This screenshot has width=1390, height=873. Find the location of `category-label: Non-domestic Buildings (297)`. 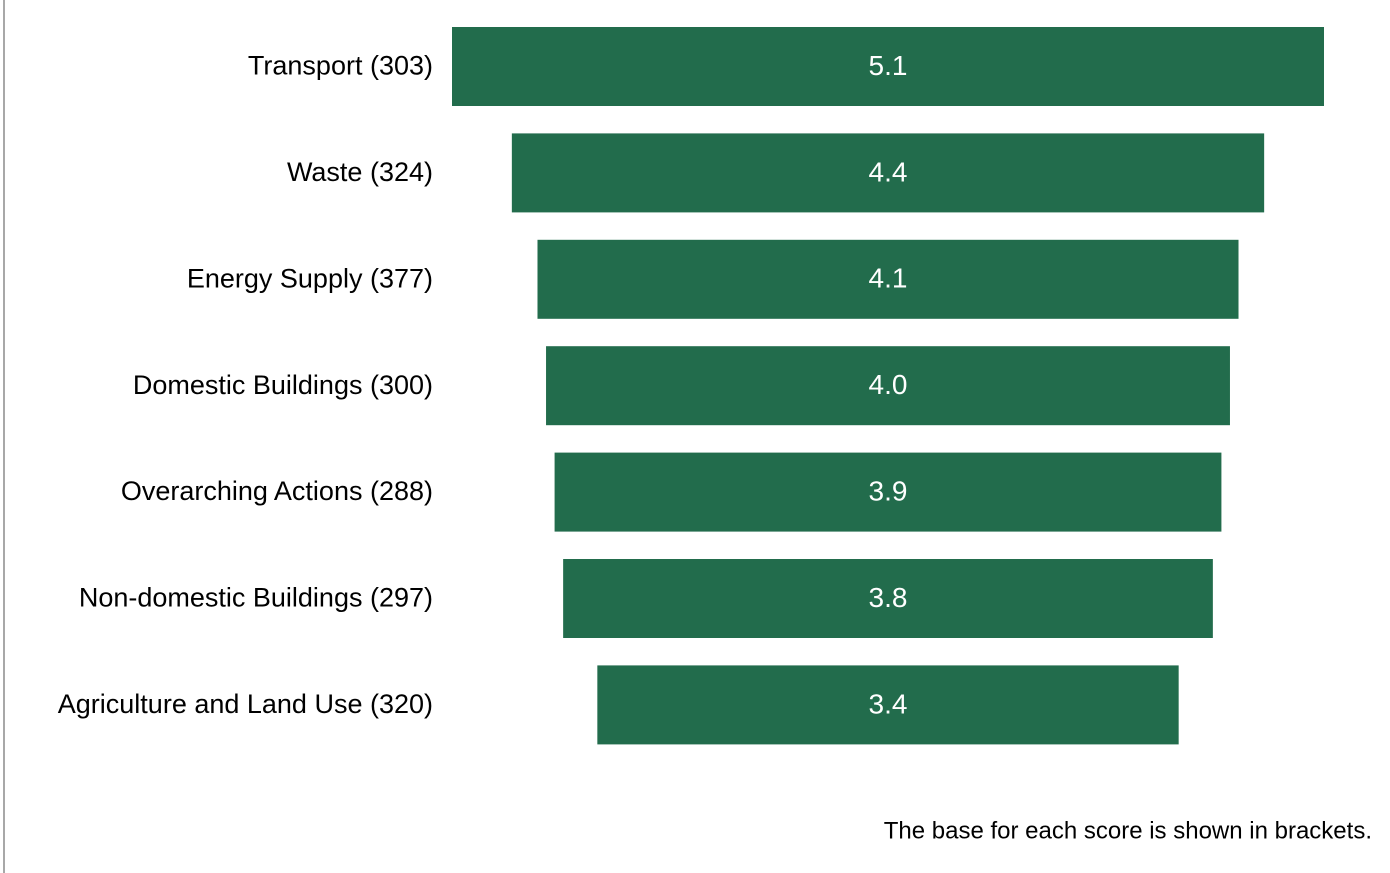

category-label: Non-domestic Buildings (297) is located at coordinates (256, 598).